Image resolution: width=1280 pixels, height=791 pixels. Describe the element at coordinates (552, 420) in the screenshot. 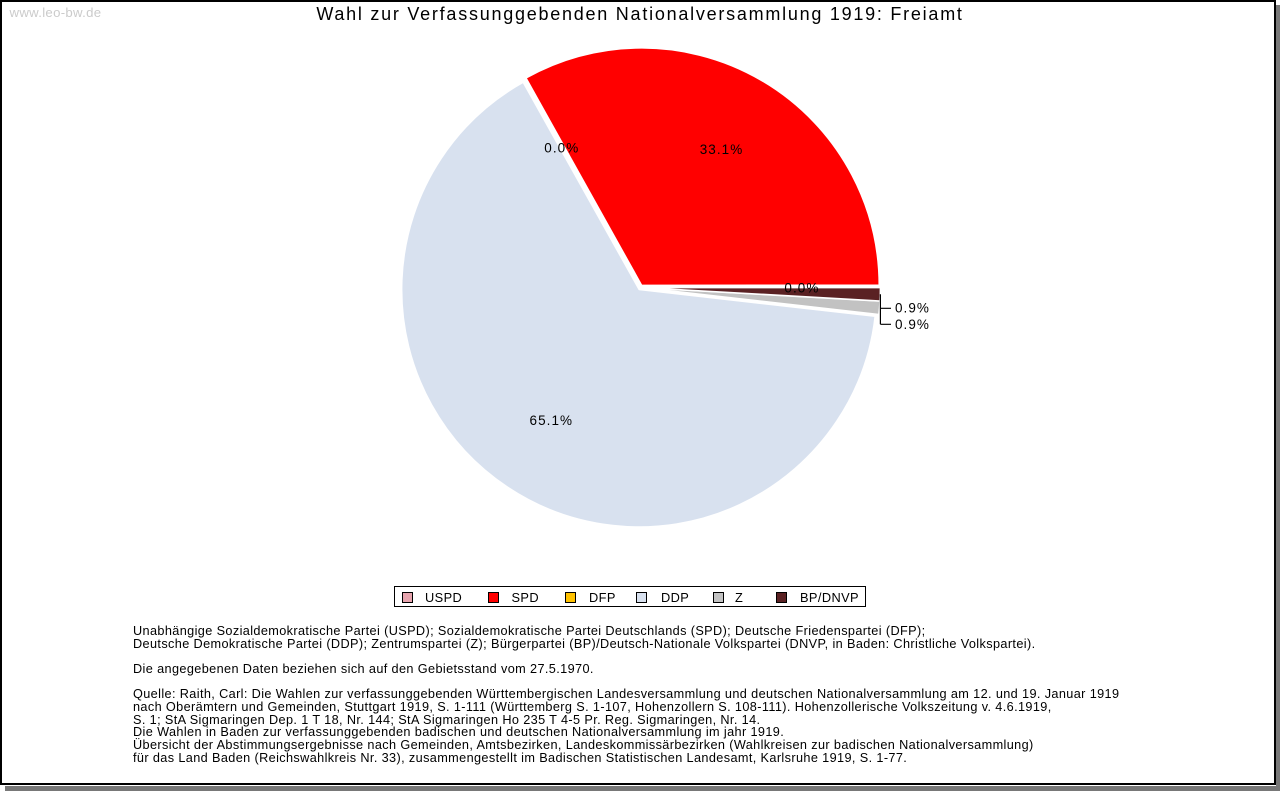

I see `svg-text: 65.1%` at that location.